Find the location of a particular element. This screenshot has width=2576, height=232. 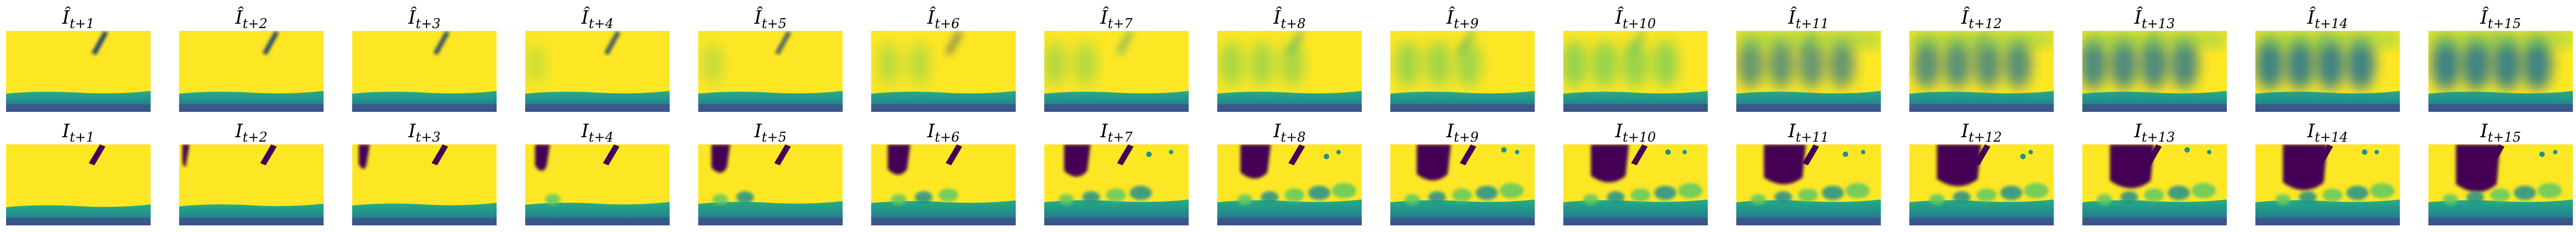

frame-title-pred-3: Ît+3 is located at coordinates (424, 18).